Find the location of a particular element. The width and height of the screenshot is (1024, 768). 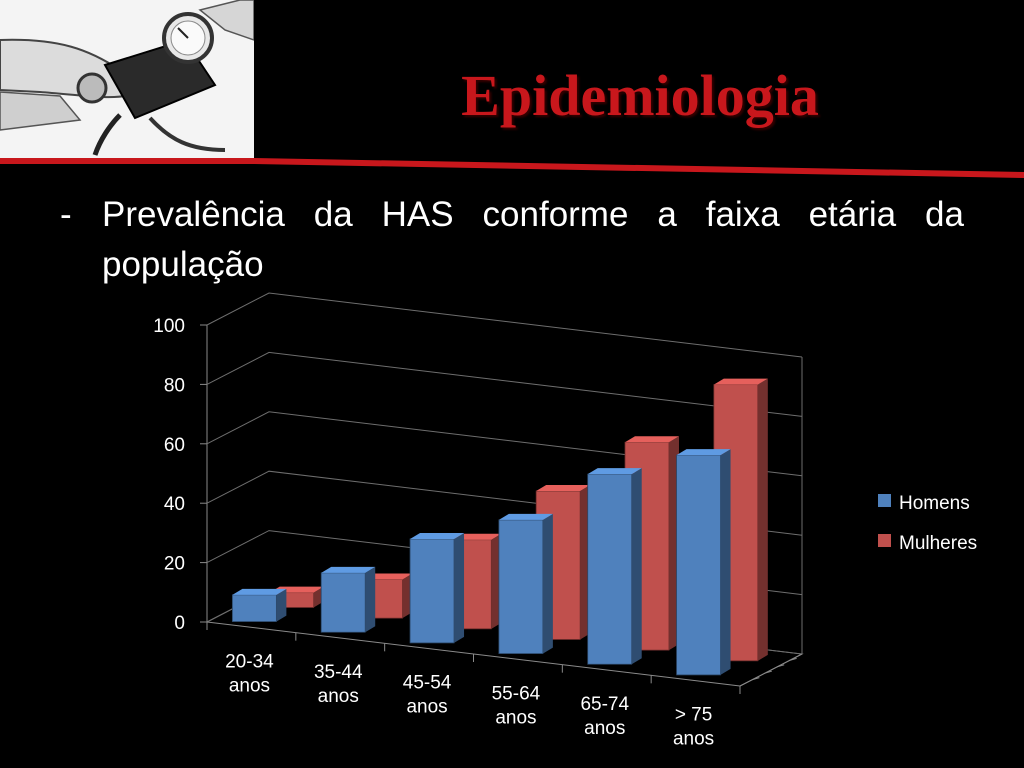

legend-label-homens: Homens is located at coordinates (934, 503).